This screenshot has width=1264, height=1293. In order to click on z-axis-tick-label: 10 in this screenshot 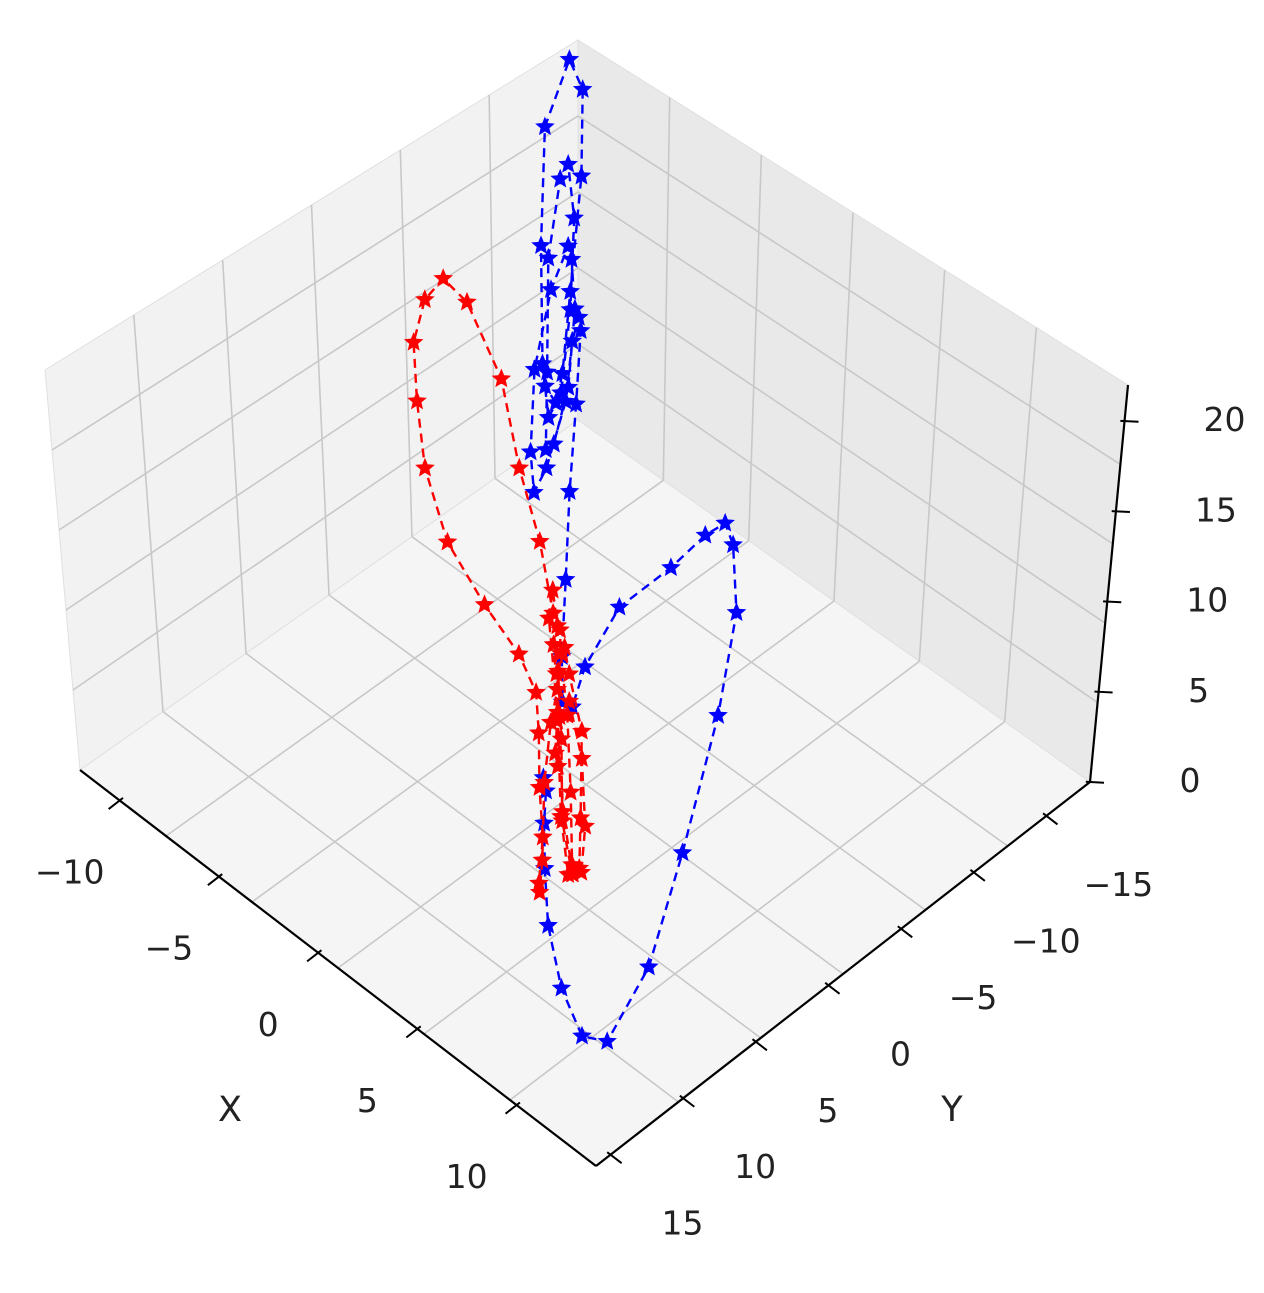, I will do `click(1207, 600)`.